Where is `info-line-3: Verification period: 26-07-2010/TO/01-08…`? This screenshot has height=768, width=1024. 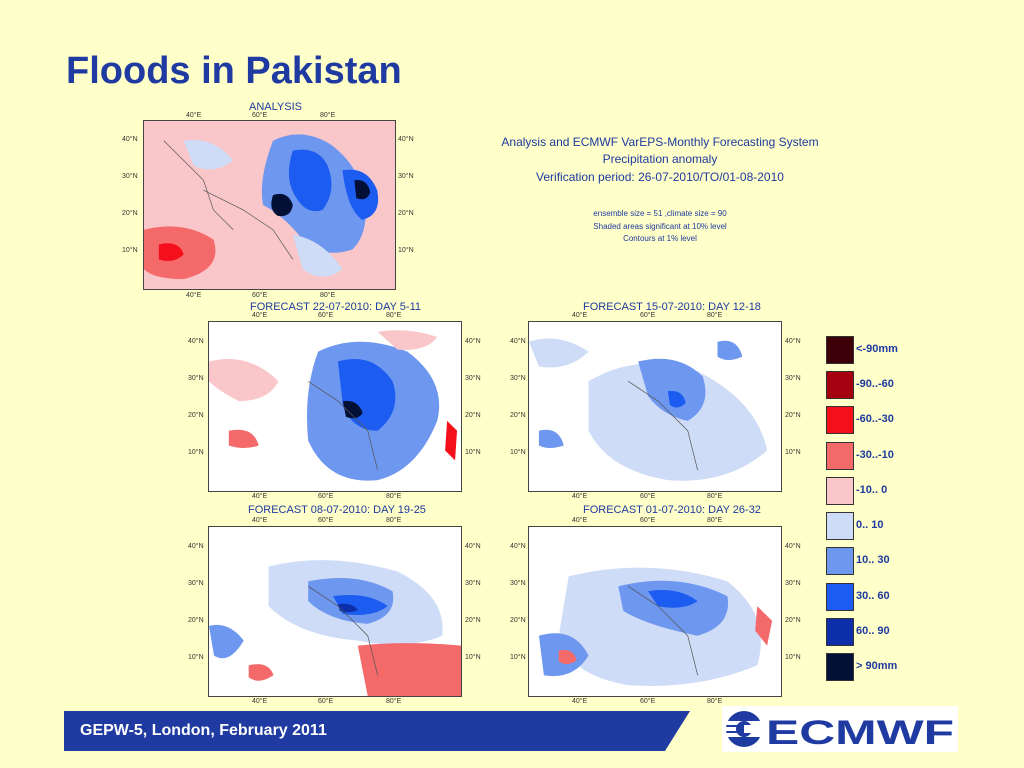
info-line-3: Verification period: 26-07-2010/TO/01-08… is located at coordinates (660, 177).